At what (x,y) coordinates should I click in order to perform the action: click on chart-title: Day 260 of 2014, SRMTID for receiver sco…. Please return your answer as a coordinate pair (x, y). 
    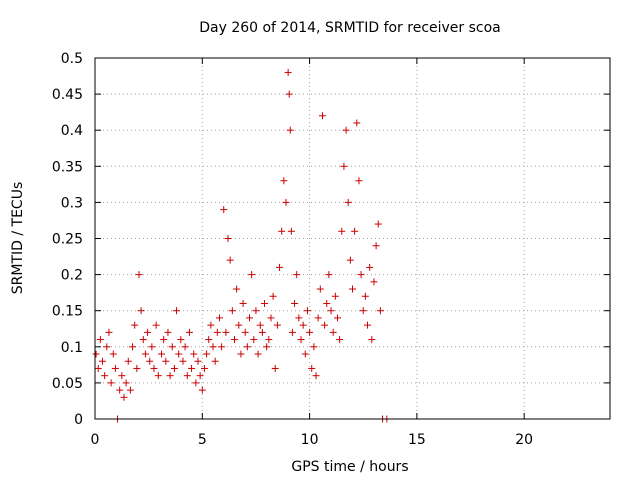
    Looking at the image, I should click on (350, 28).